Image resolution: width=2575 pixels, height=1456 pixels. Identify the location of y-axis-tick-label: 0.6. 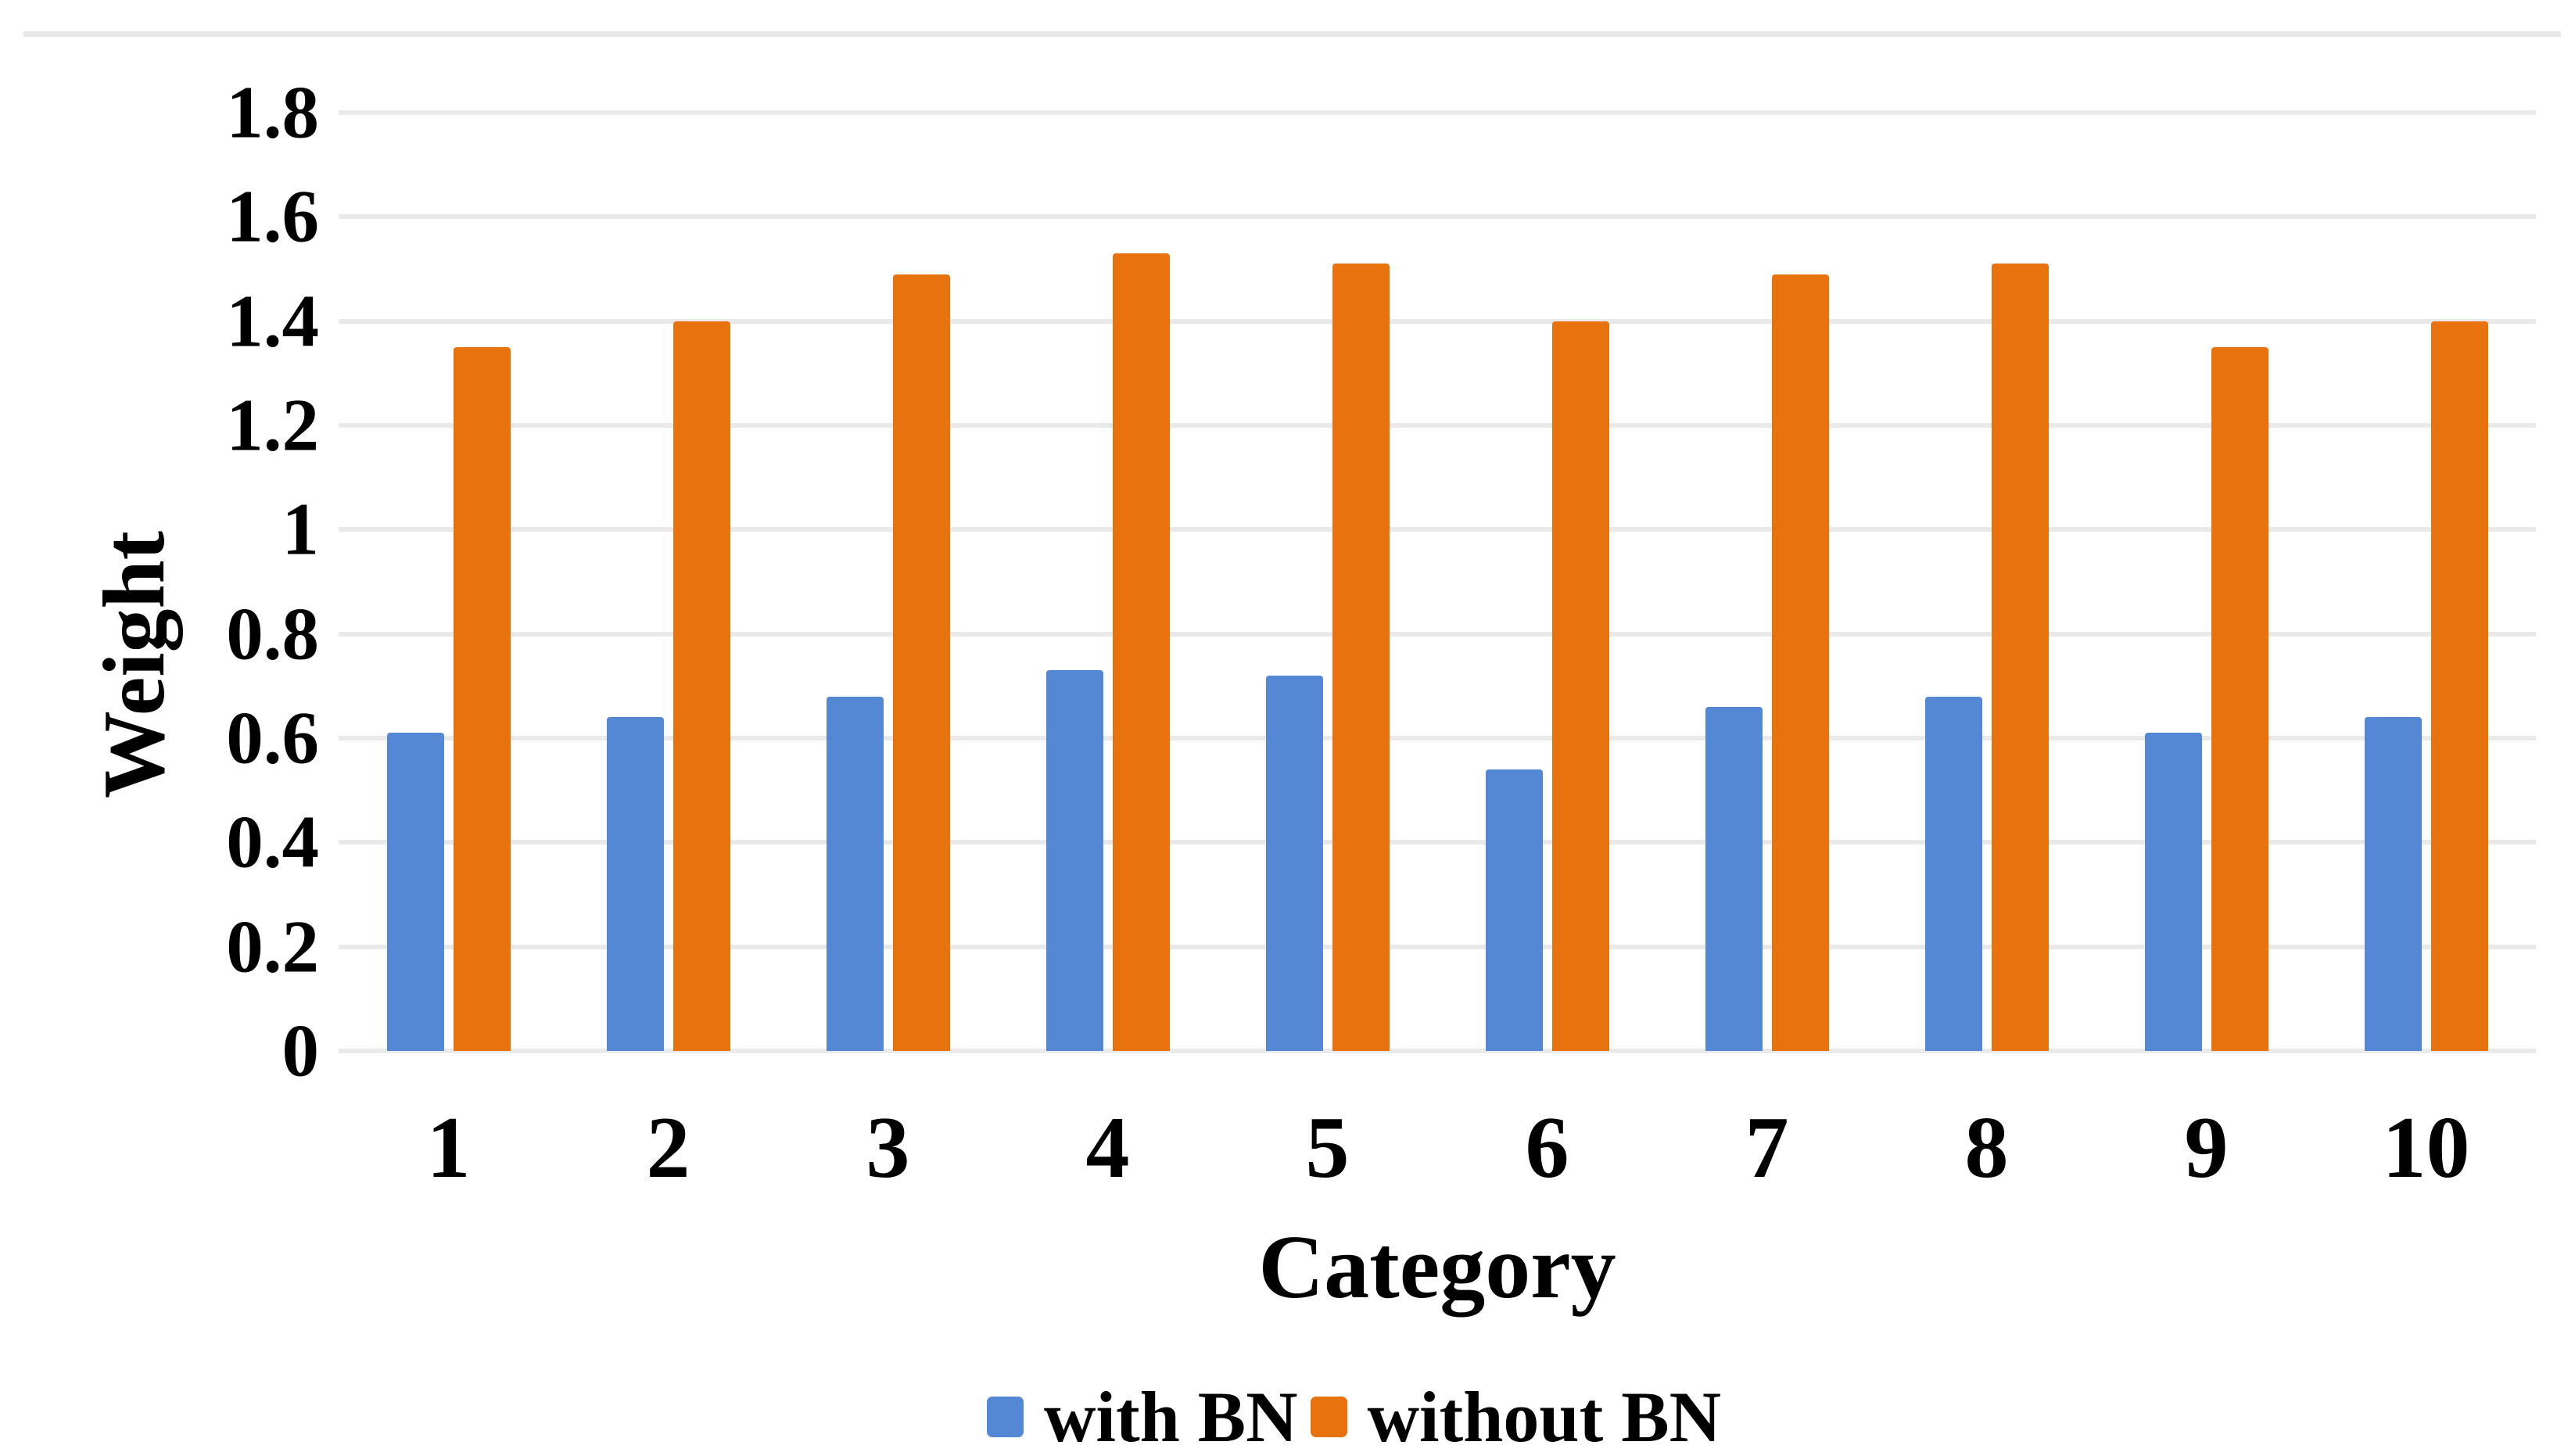
(272, 738).